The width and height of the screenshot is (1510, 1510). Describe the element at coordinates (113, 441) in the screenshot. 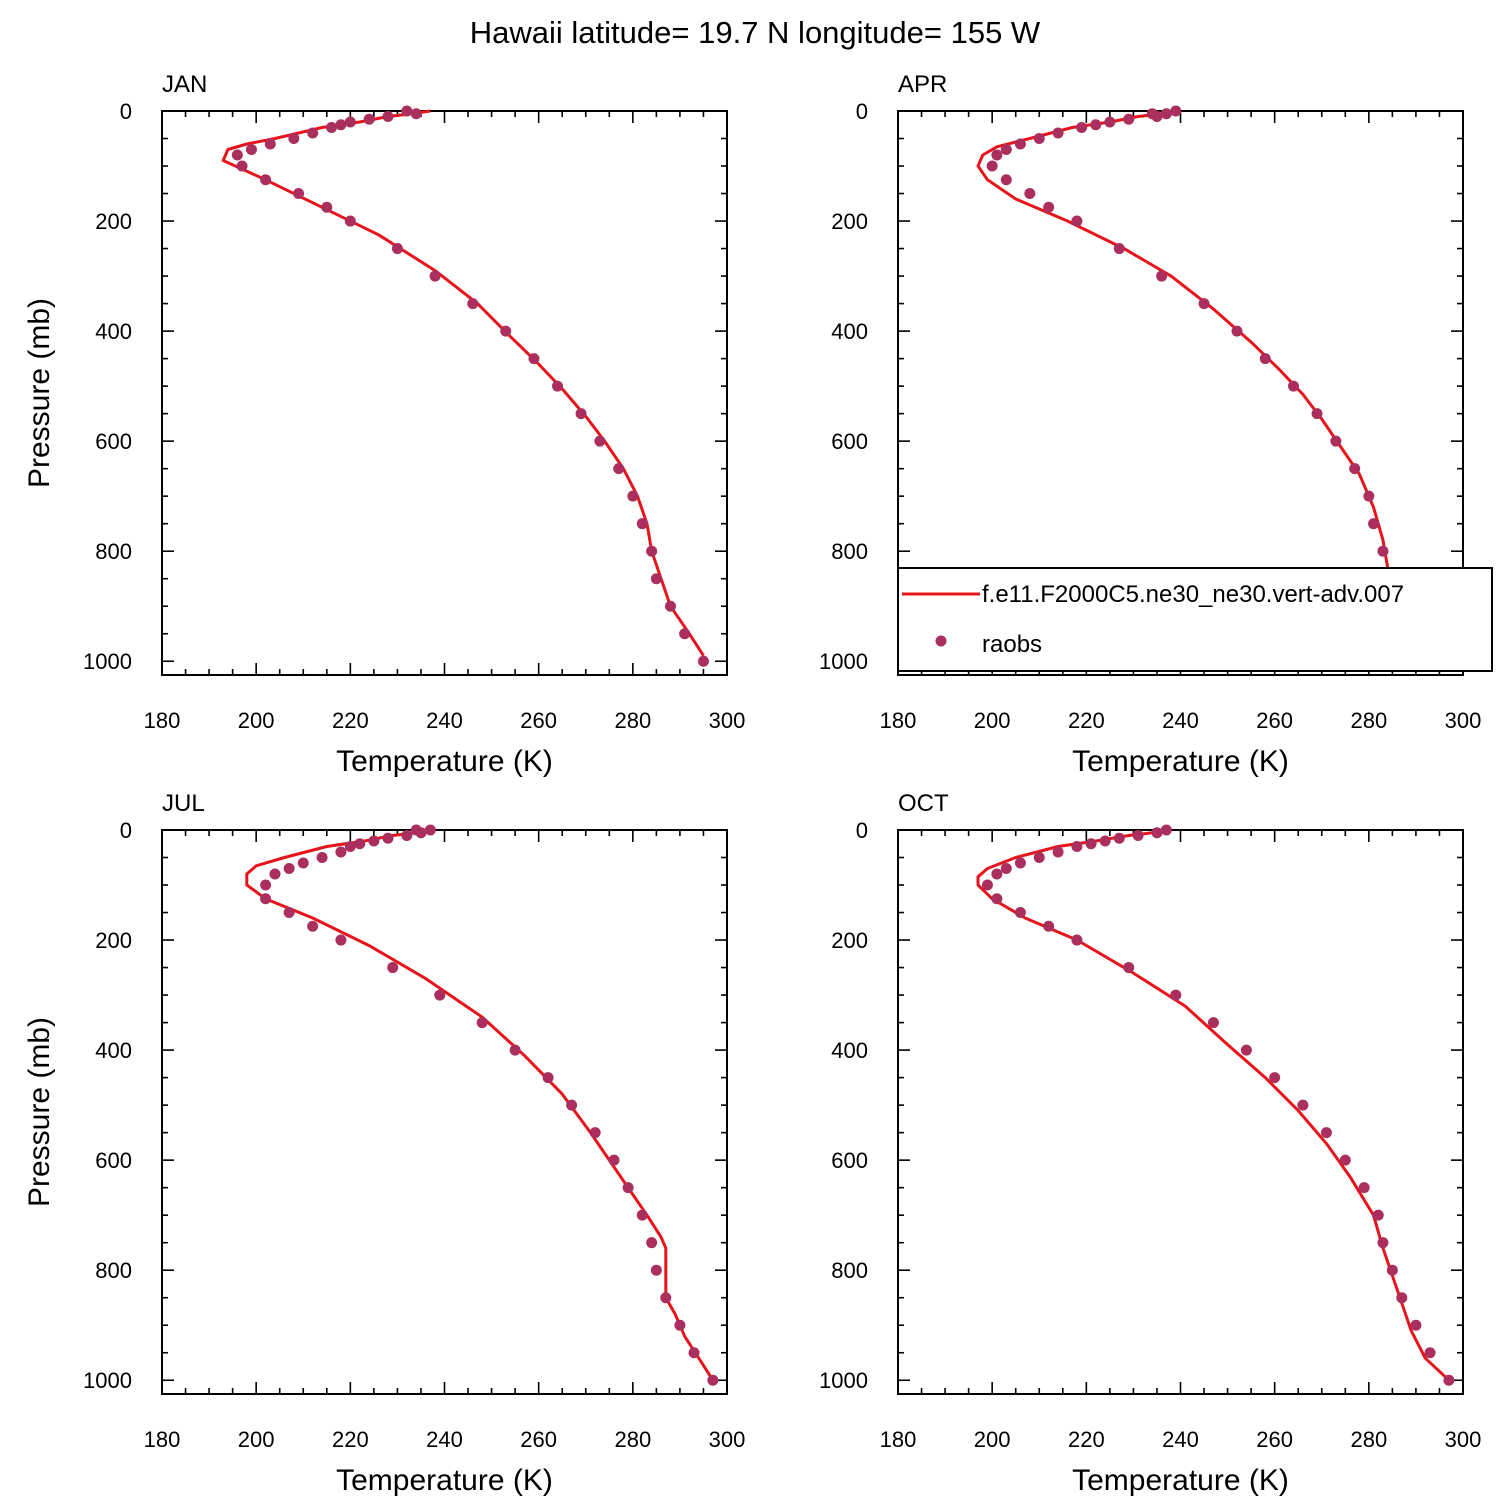

I see `y-tick-label: 600` at that location.